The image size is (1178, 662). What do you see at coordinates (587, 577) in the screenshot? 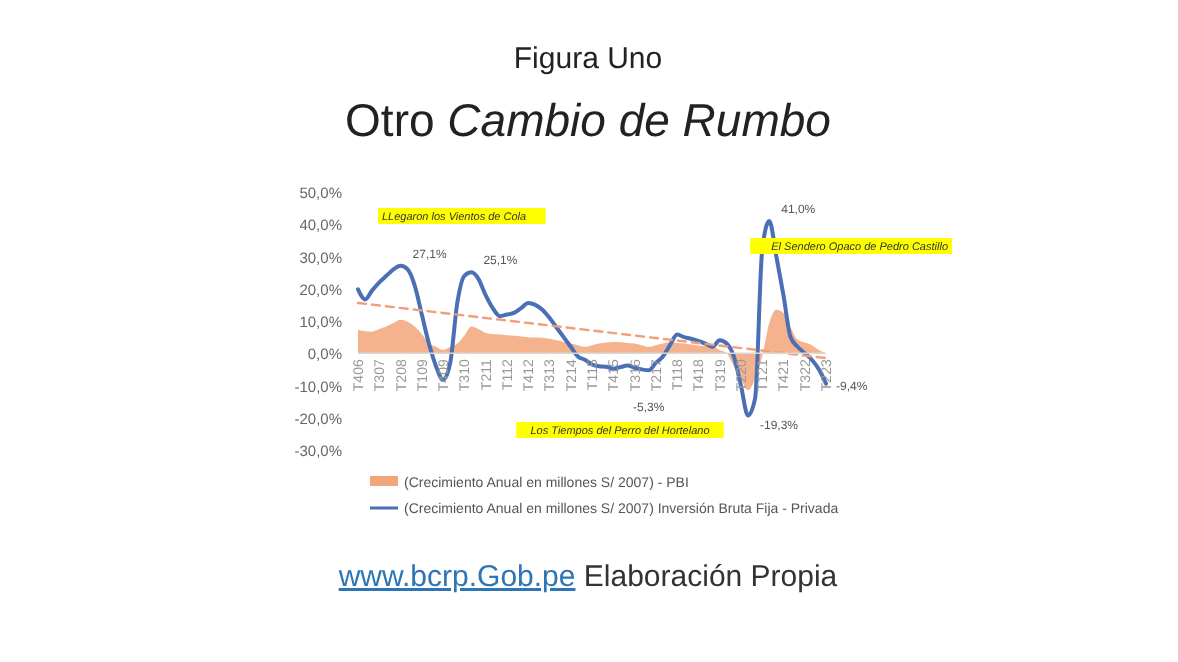
I see `text: www.bcrp.Gob.pe Elaboración Propia` at bounding box center [587, 577].